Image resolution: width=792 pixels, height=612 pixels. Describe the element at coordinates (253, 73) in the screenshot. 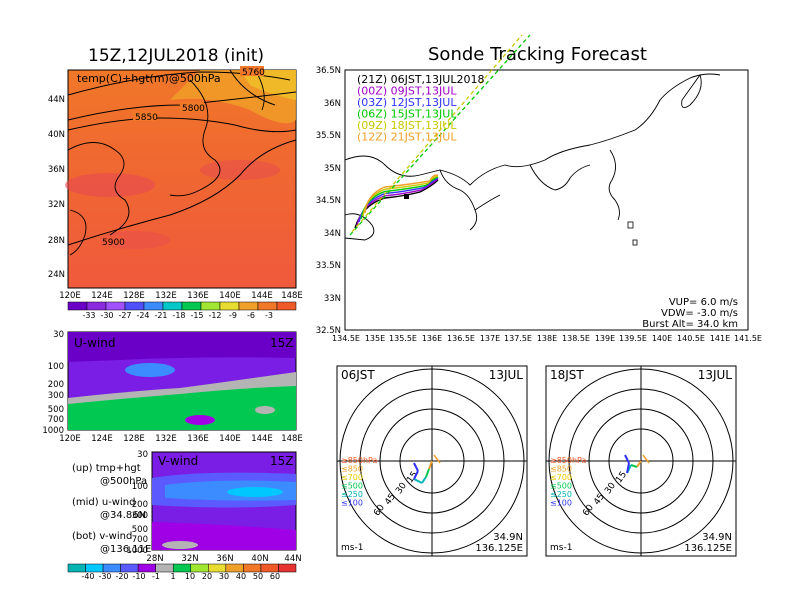

I see `contour-label: 5760` at that location.